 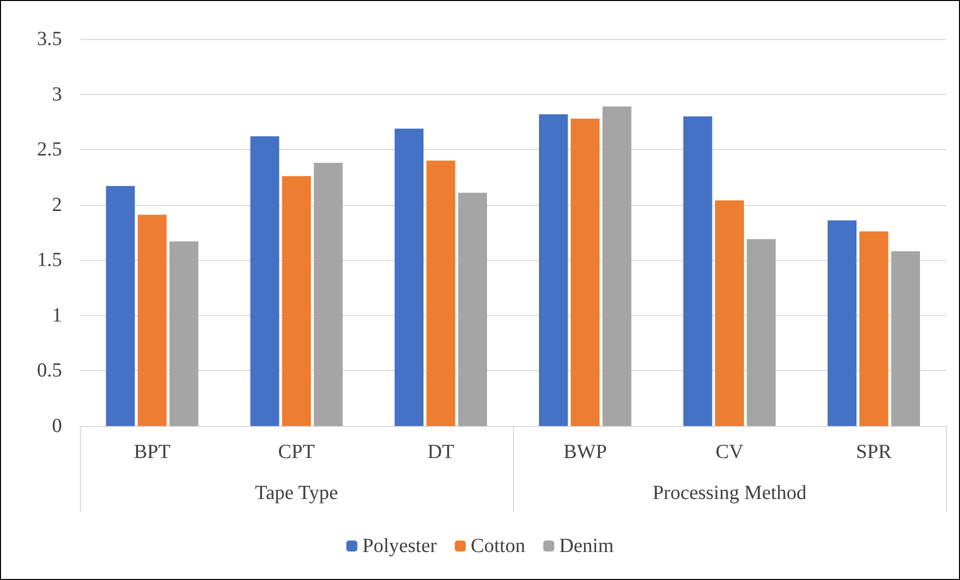 I want to click on legend-label: Cotton, so click(x=498, y=546).